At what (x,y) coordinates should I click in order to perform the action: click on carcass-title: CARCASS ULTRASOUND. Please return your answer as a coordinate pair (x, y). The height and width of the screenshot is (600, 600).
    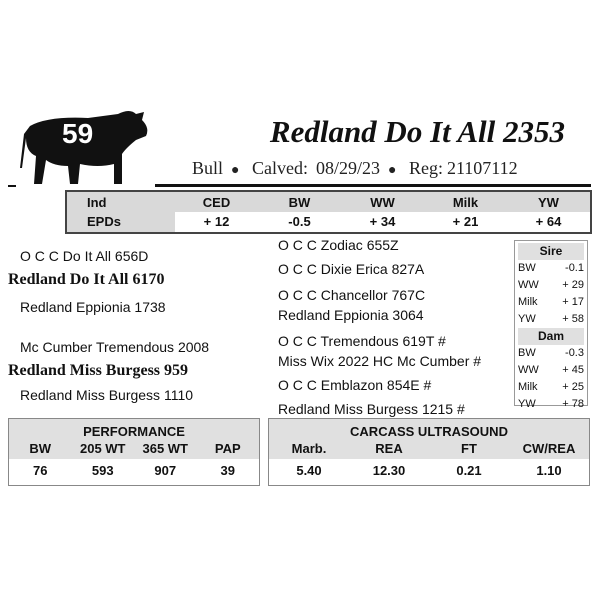
    Looking at the image, I should click on (429, 429).